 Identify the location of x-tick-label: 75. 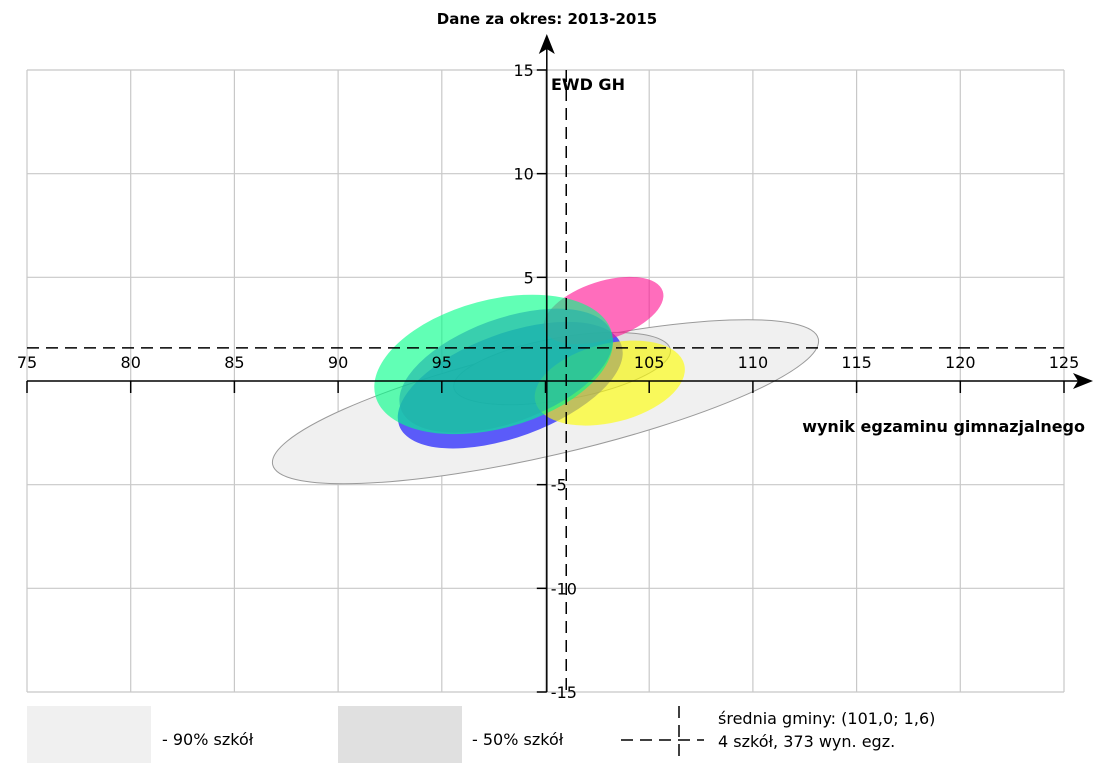
(27, 362).